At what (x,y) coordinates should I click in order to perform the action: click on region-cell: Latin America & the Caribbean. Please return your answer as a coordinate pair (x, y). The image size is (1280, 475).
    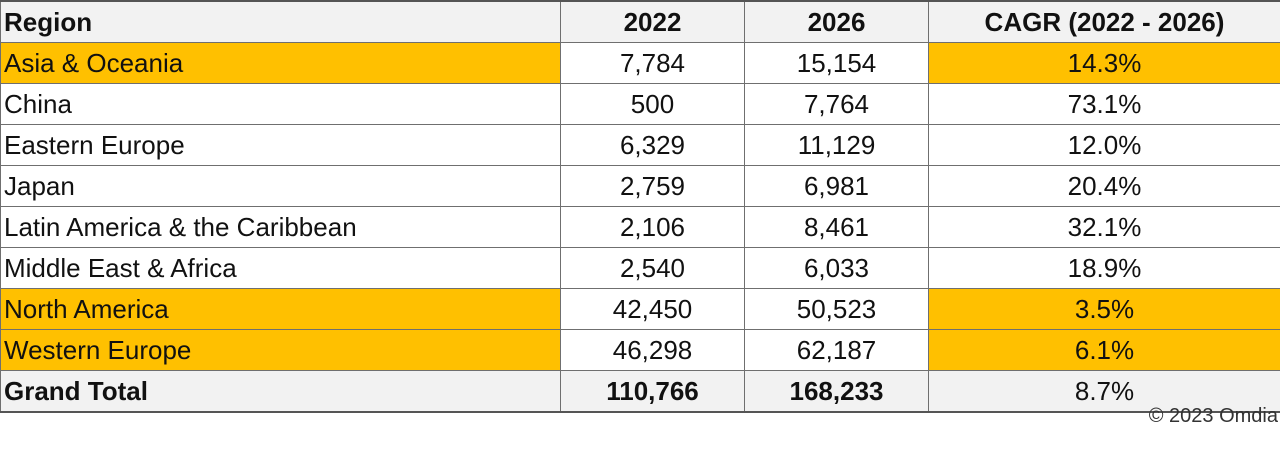
    Looking at the image, I should click on (280, 227).